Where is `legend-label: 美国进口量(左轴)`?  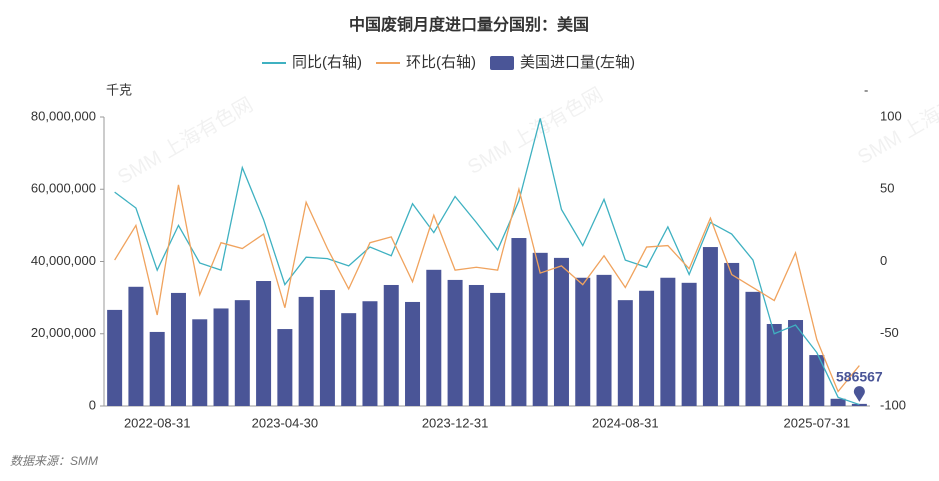
legend-label: 美国进口量(左轴) is located at coordinates (577, 62).